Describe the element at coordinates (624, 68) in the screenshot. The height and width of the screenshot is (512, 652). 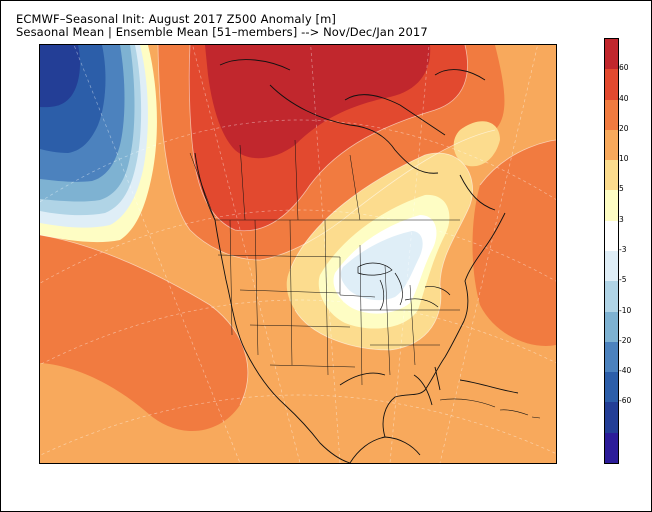
I see `colorbar-tick-label: 60` at that location.